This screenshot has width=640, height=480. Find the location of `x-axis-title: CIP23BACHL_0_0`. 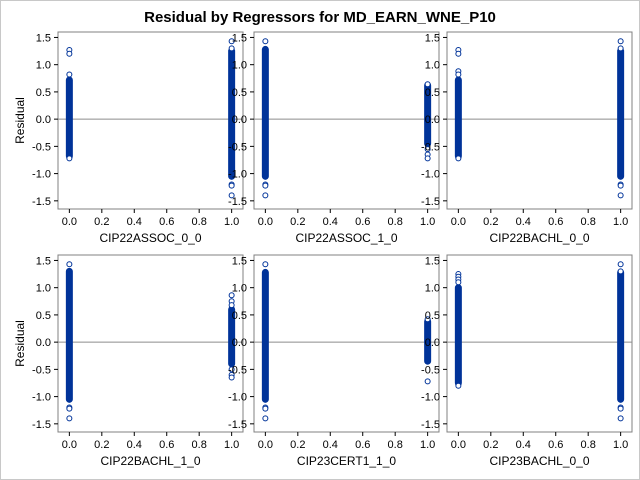

x-axis-title: CIP23BACHL_0_0 is located at coordinates (539, 461).